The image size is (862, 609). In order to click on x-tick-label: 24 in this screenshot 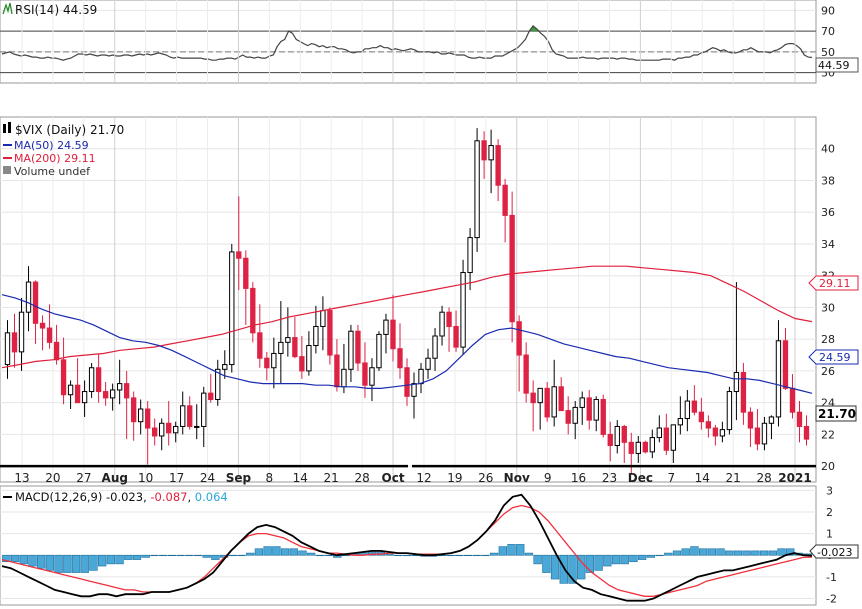, I will do `click(207, 478)`.